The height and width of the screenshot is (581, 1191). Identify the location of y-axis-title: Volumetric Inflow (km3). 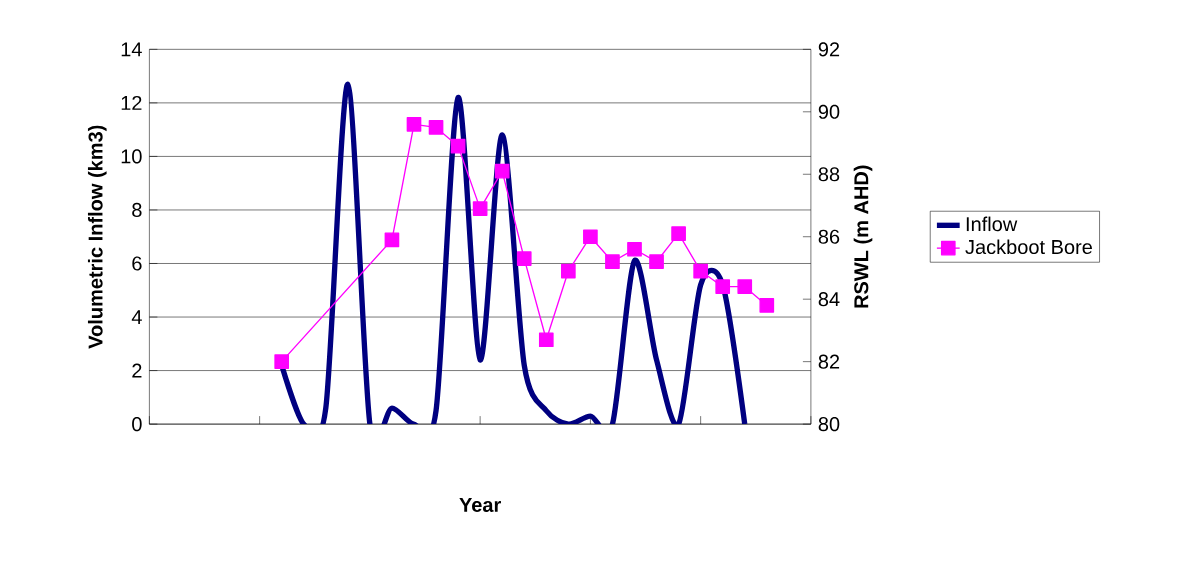
(97, 237).